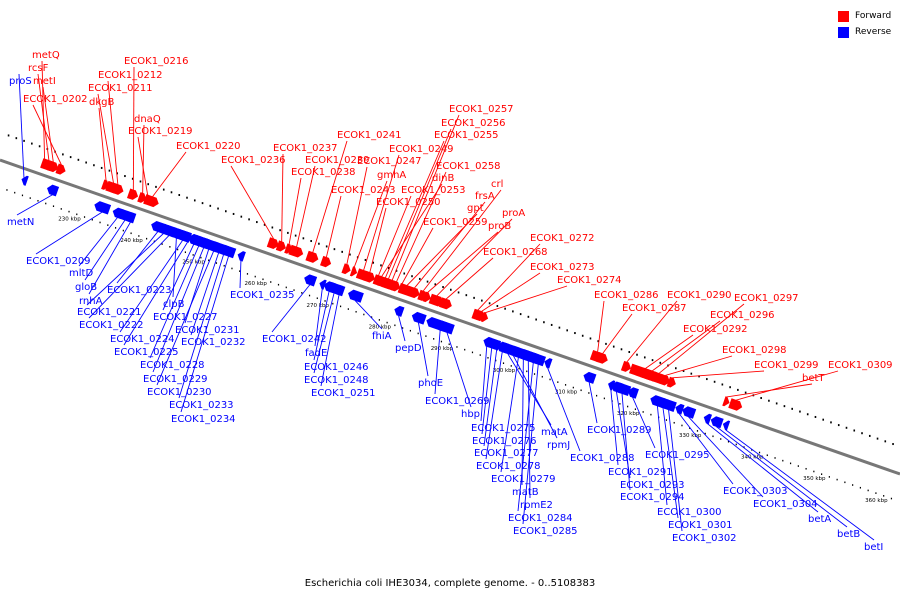  I want to click on forward-gene-label: ECOK1_0296, so click(742, 315).